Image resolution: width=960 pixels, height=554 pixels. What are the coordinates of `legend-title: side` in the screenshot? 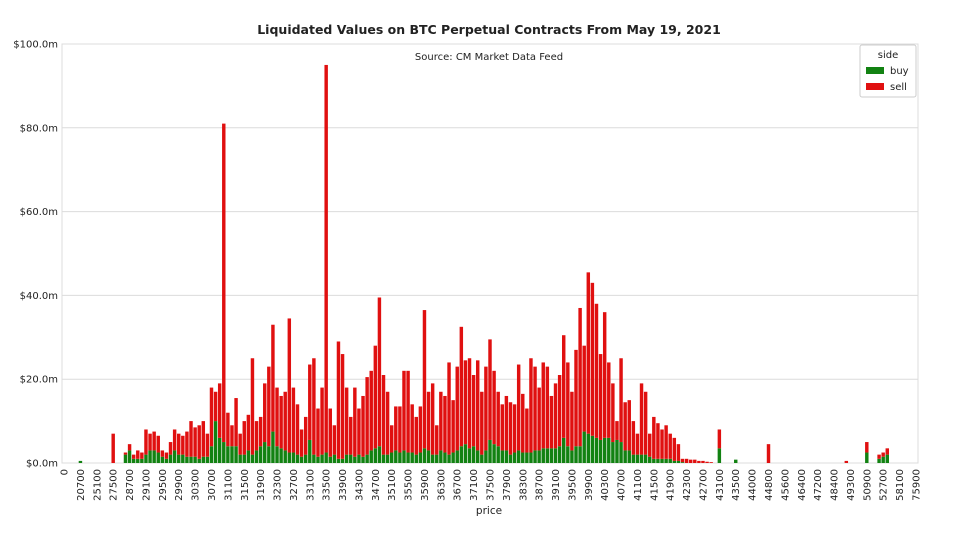 It's located at (888, 55).